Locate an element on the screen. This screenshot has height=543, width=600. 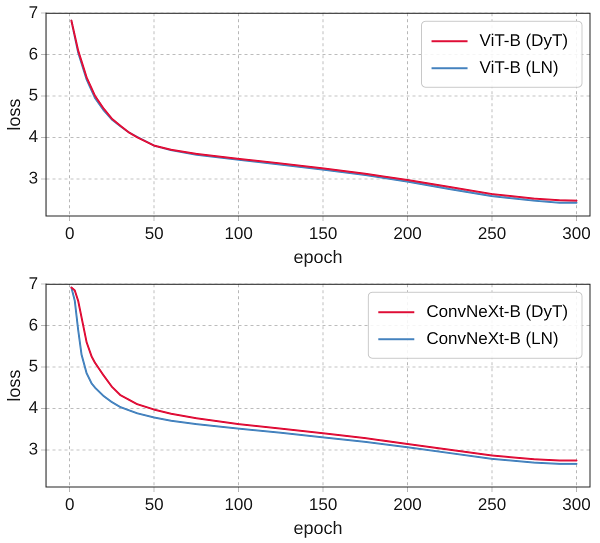
legend-label: ViT-B (LN) is located at coordinates (519, 67).